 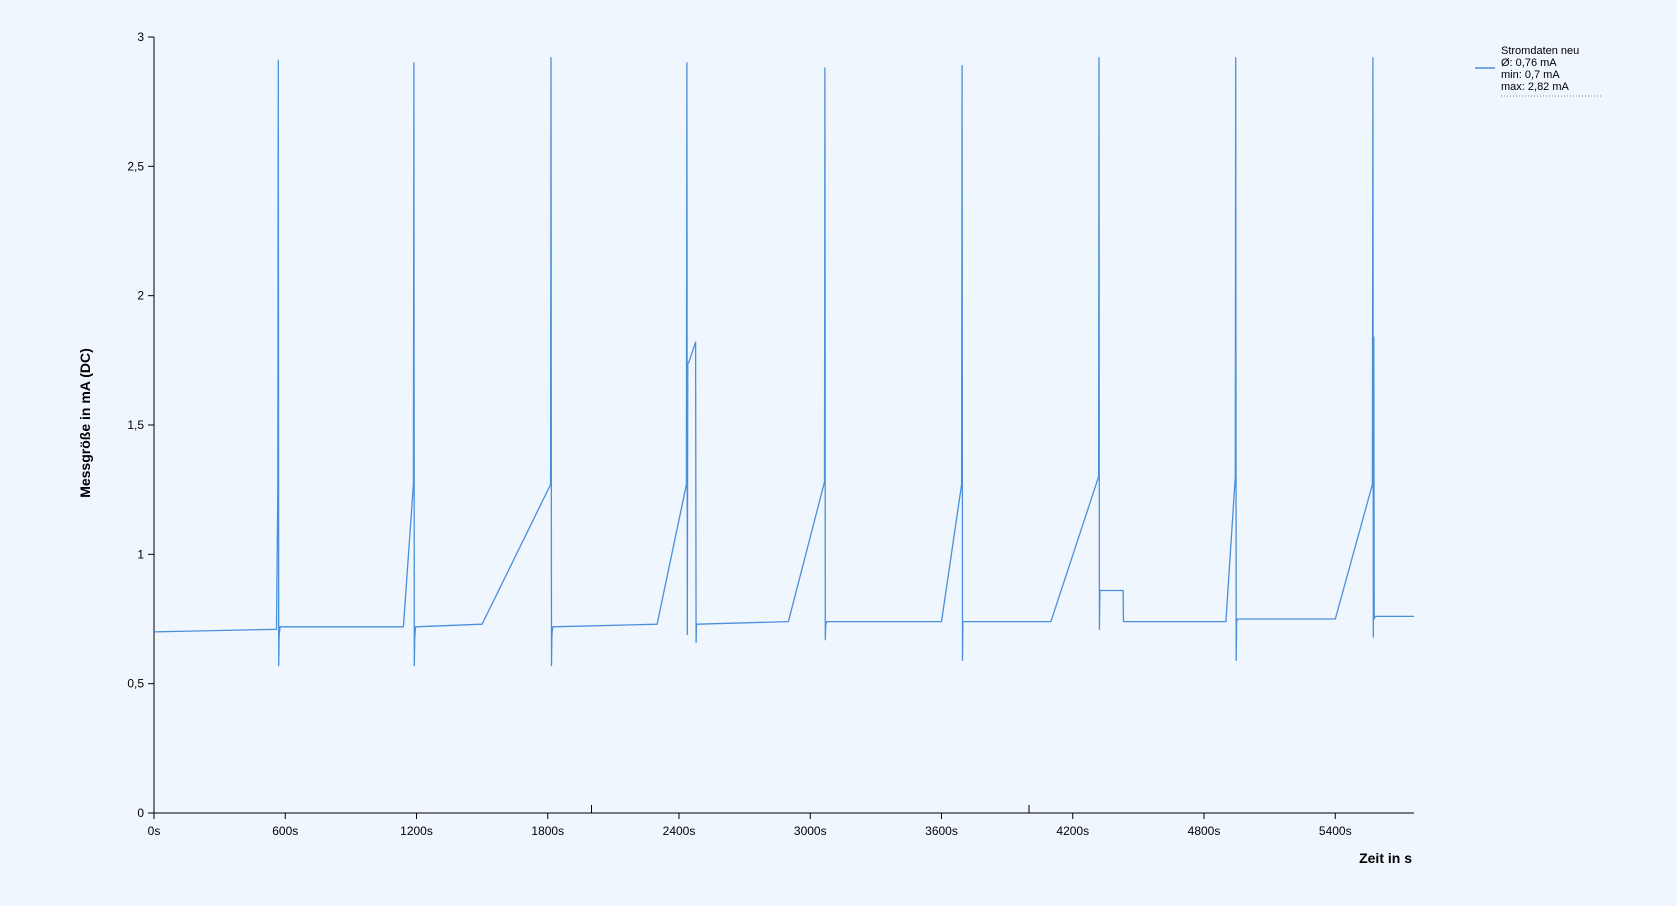 I want to click on x-tick-label: 5400s, so click(x=1335, y=831).